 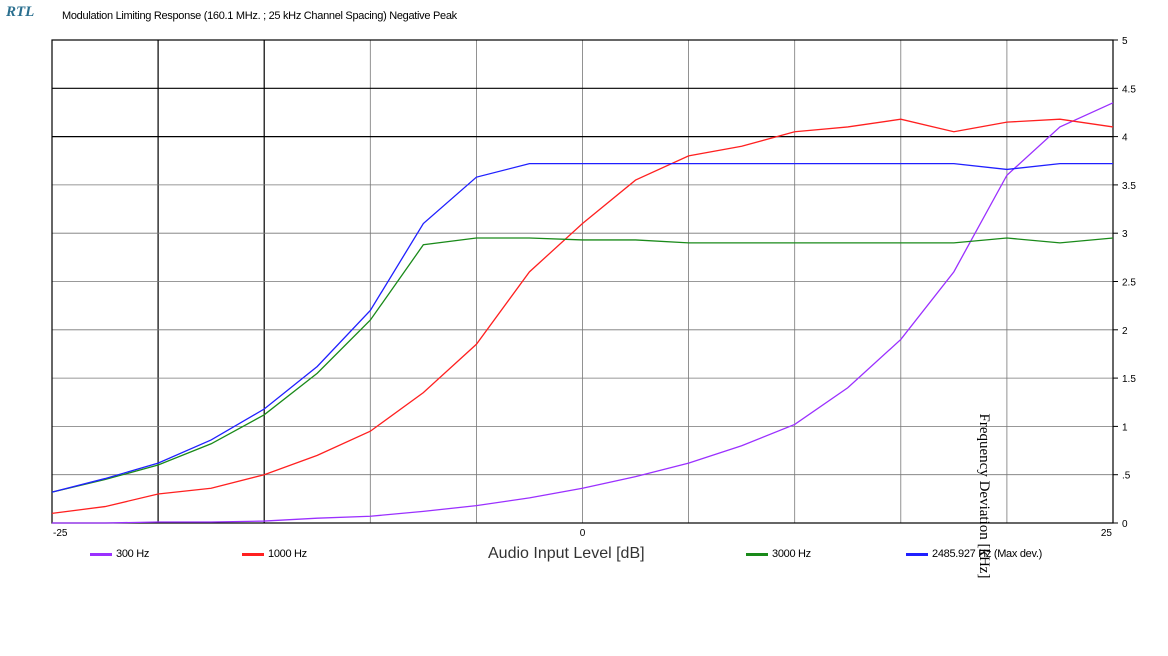 What do you see at coordinates (1125, 331) in the screenshot?
I see `y-tick-label: 2` at bounding box center [1125, 331].